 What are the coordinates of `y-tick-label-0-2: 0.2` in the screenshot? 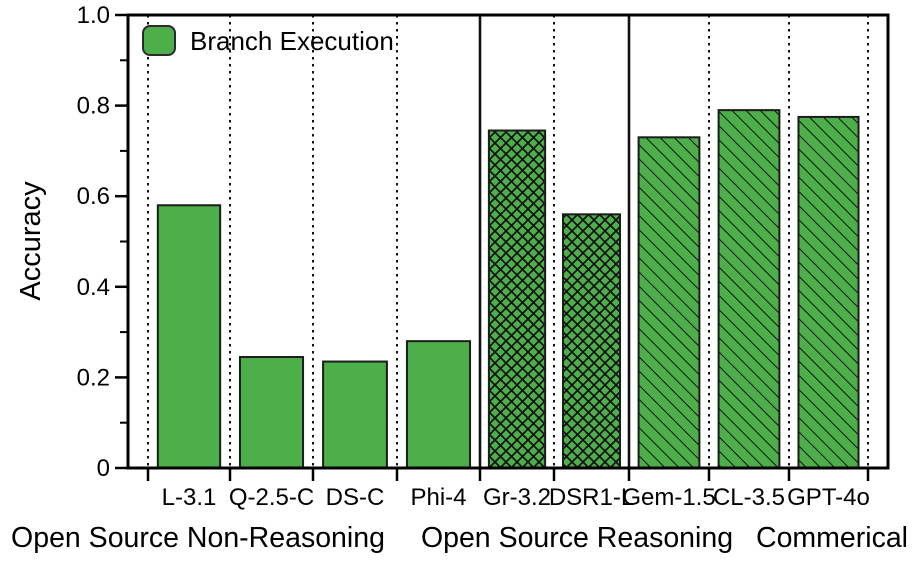 It's located at (93, 377).